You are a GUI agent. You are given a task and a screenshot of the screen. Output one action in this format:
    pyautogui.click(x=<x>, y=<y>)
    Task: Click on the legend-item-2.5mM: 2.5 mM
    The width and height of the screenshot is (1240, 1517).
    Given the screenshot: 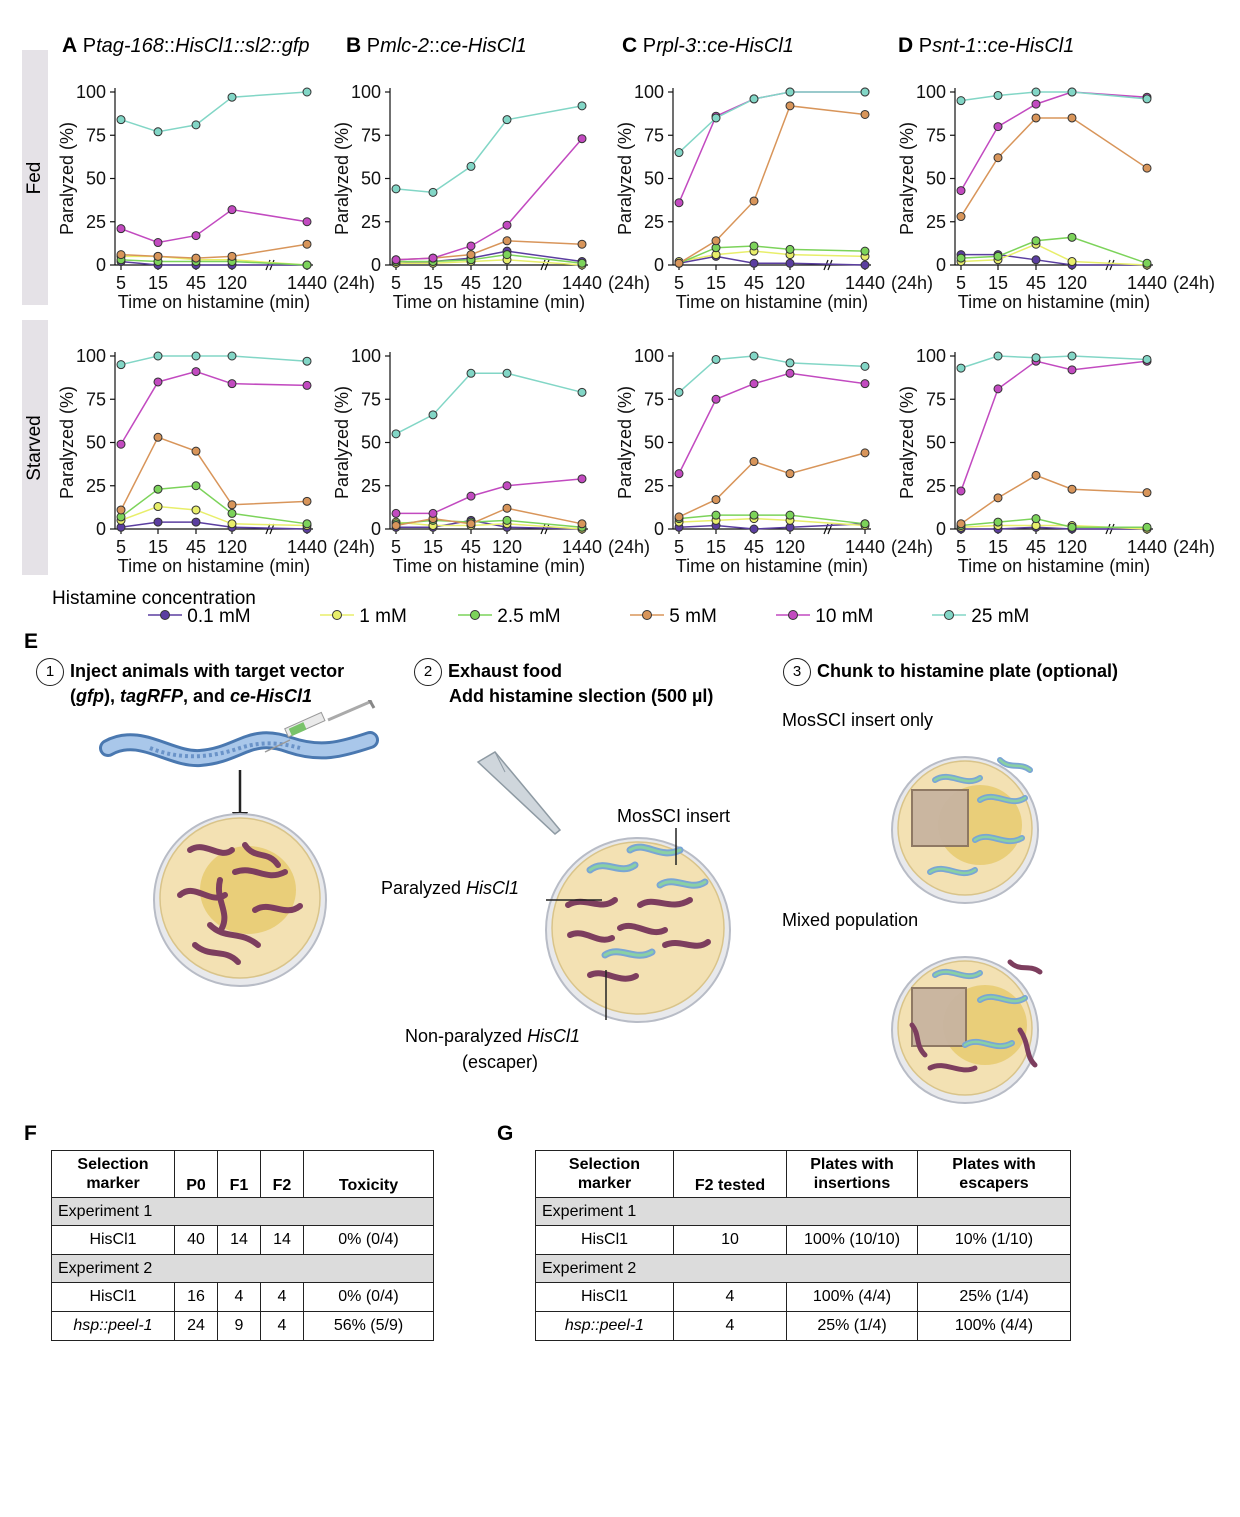 What is the action you would take?
    pyautogui.click(x=509, y=617)
    